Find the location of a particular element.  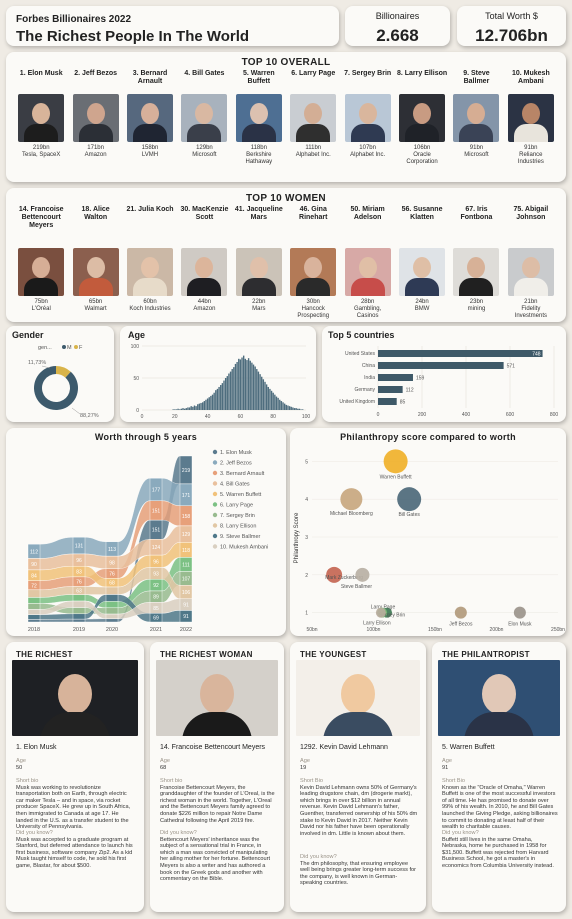

gender-slice-F is located at coordinates (63, 372).